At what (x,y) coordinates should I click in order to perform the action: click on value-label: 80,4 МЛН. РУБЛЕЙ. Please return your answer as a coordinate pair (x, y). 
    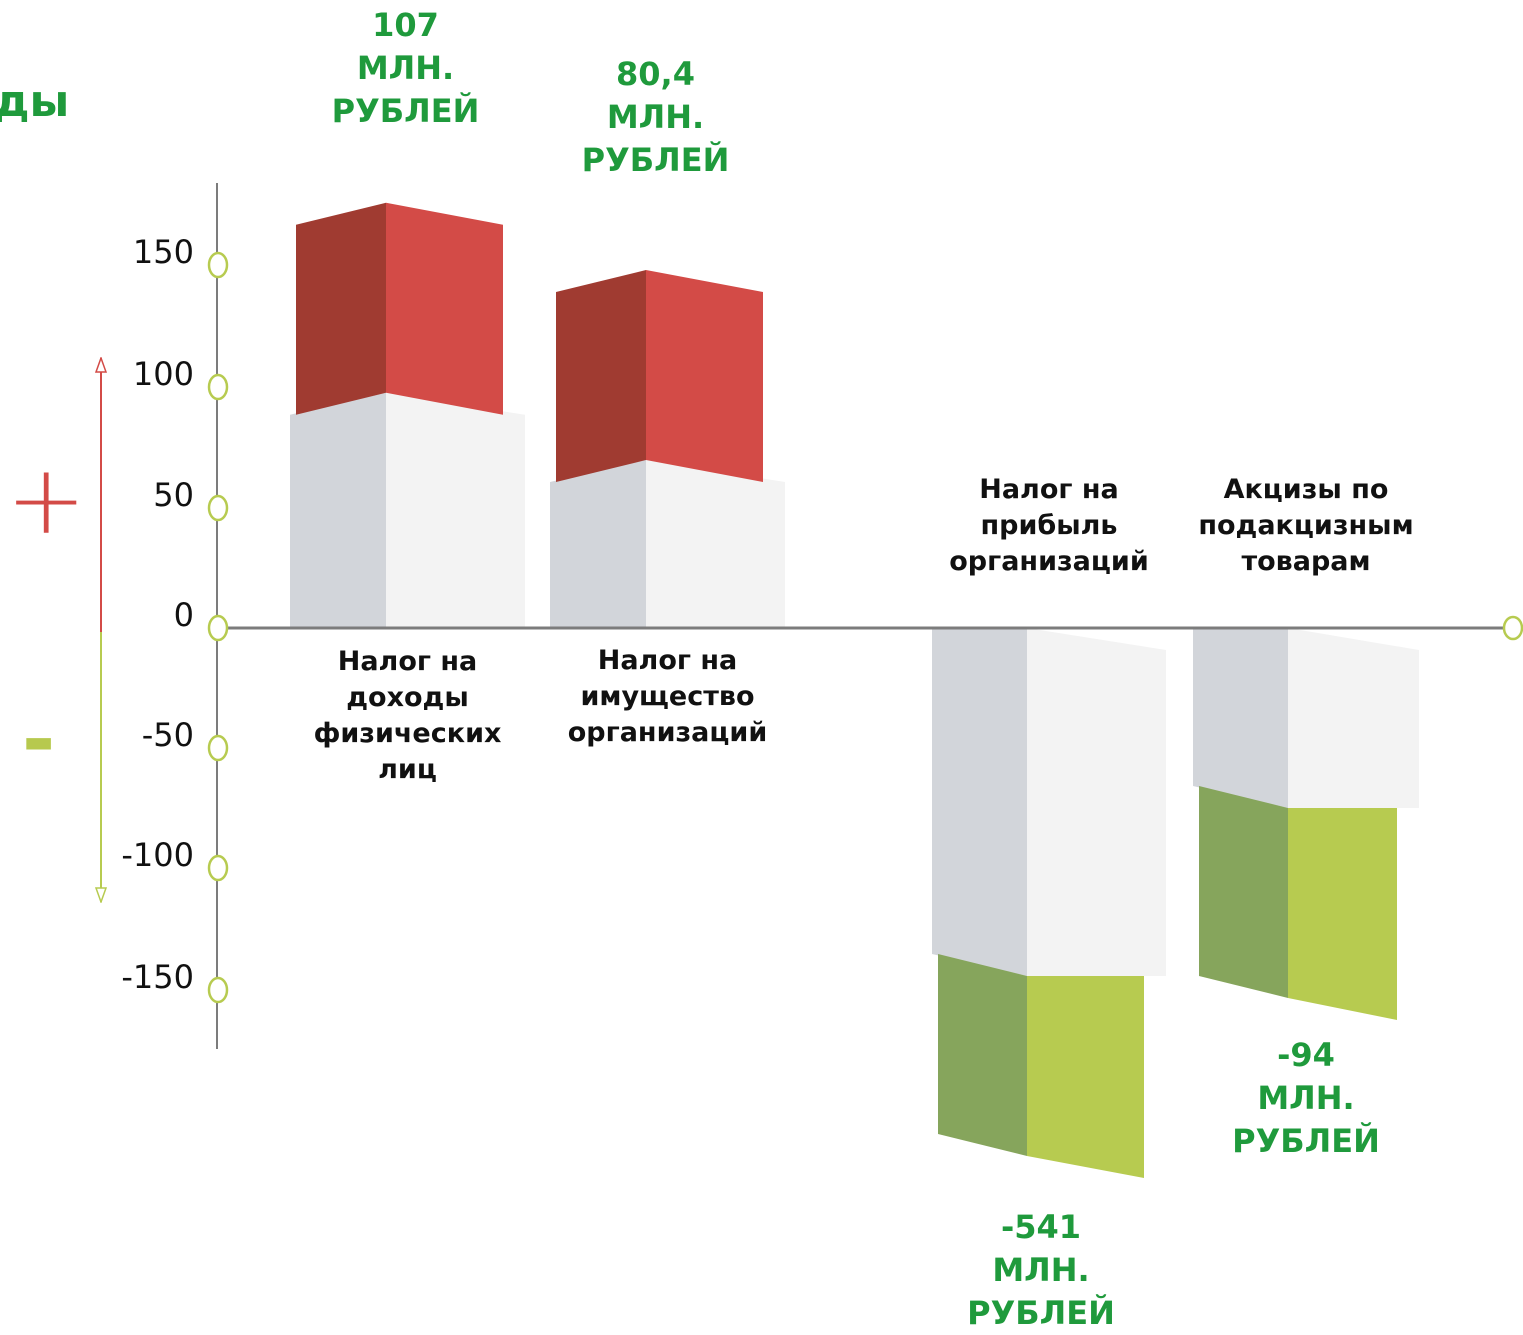
    Looking at the image, I should click on (656, 117).